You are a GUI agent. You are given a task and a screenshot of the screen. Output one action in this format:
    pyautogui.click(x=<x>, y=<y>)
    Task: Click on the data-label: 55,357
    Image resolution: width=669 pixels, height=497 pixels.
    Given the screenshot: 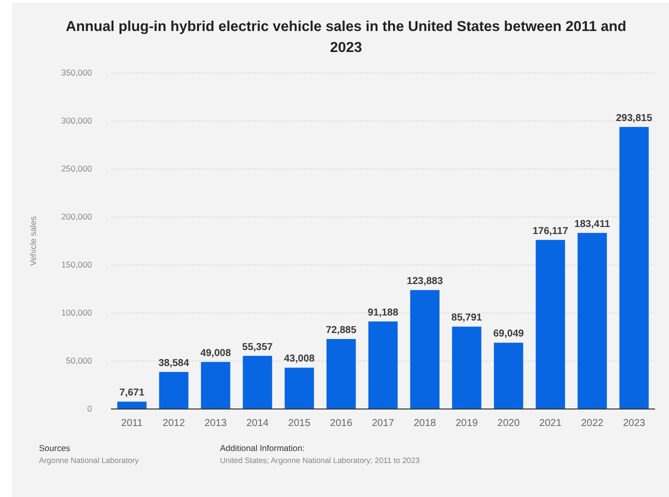 What is the action you would take?
    pyautogui.click(x=258, y=347)
    